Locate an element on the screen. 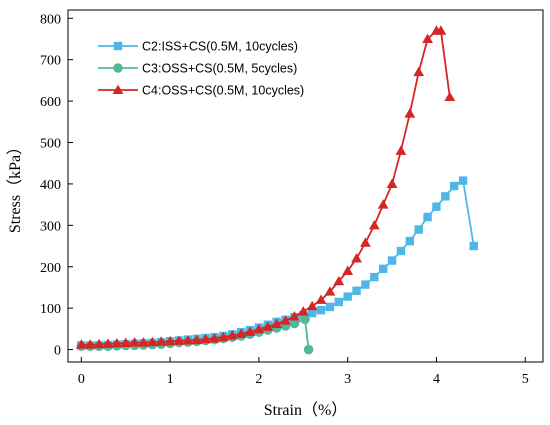  x-tick-label: 0 is located at coordinates (81, 379).